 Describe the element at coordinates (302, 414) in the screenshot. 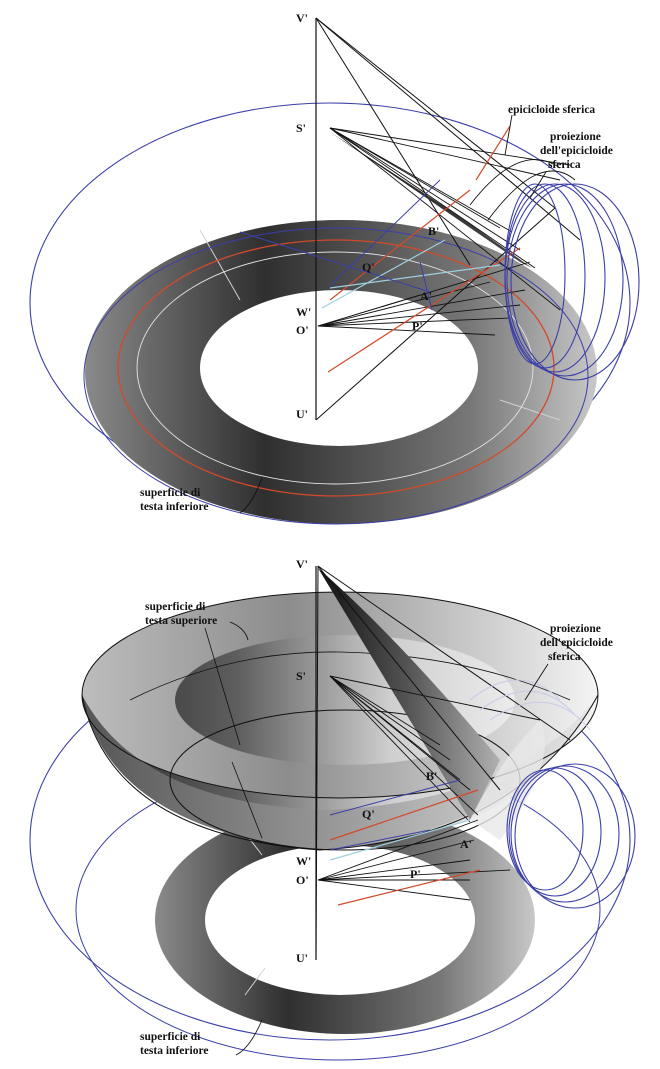

I see `label-u-top: U'` at that location.